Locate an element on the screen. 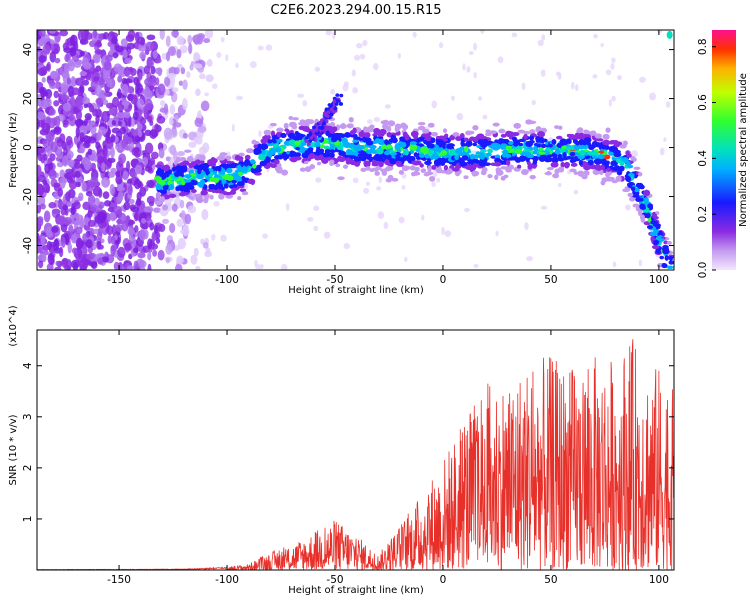 The height and width of the screenshot is (600, 750). colorbar-tick-label: 0.8 is located at coordinates (703, 46).